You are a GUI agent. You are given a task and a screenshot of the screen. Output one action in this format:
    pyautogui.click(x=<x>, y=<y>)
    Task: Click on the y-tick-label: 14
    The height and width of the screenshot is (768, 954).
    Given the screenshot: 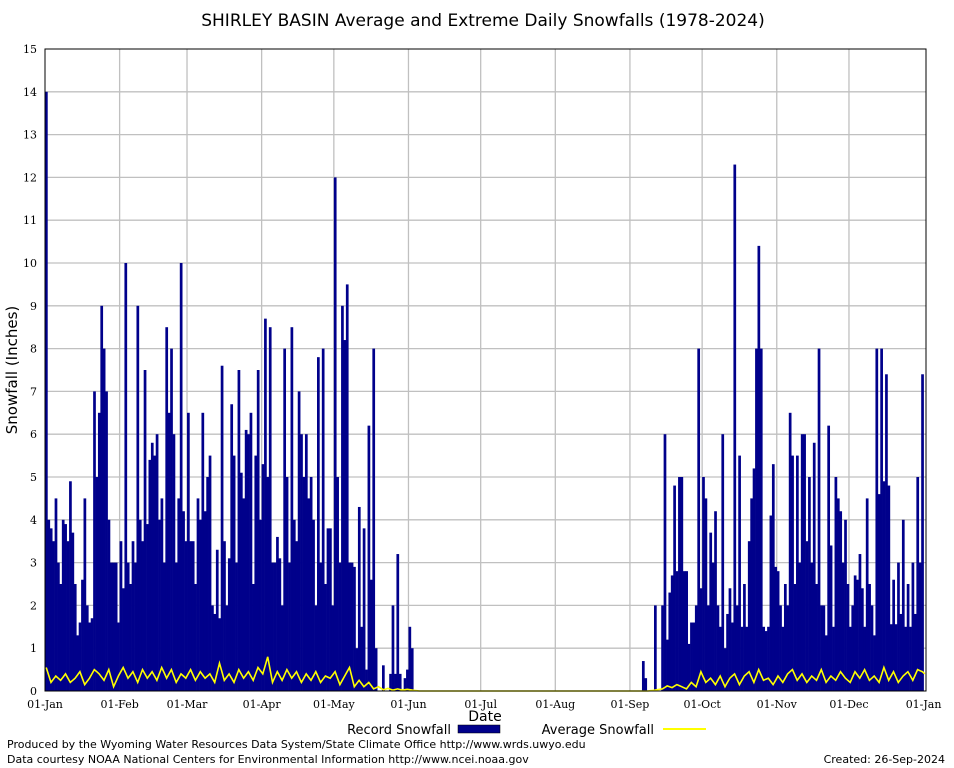 What is the action you would take?
    pyautogui.click(x=30, y=92)
    